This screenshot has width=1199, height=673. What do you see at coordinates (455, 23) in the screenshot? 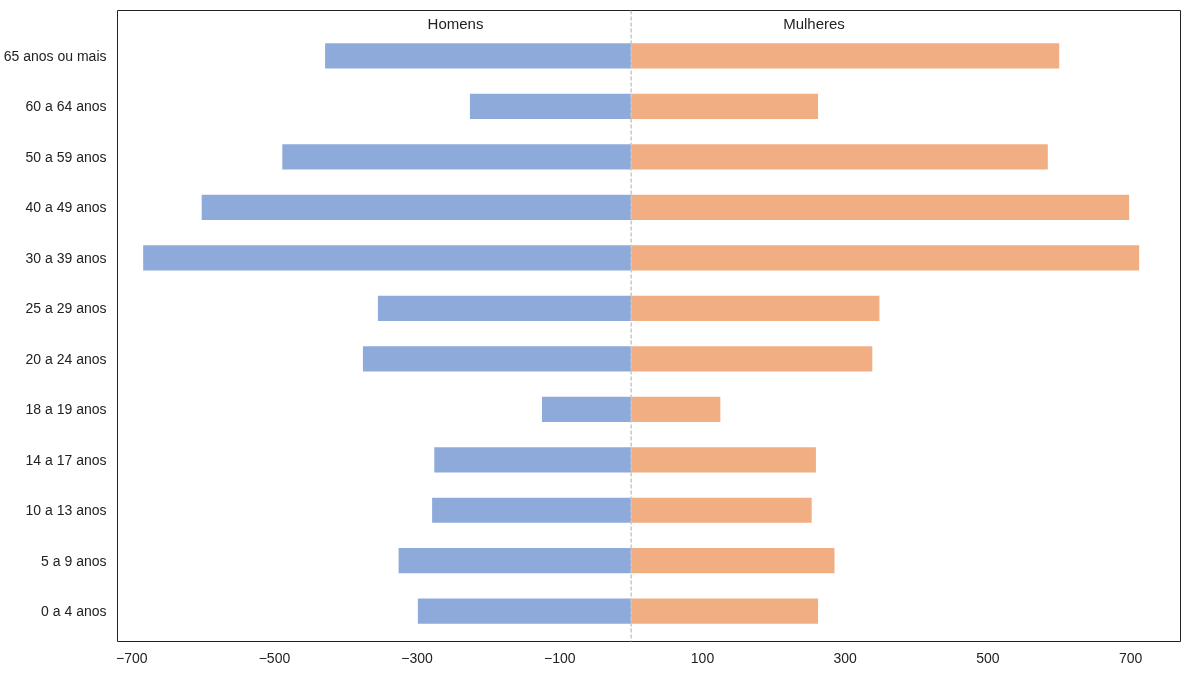
I see `series-label: Homens` at bounding box center [455, 23].